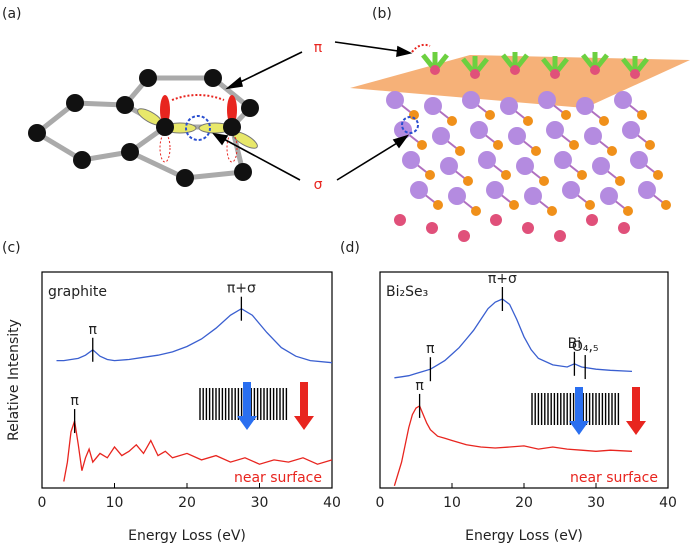 The image size is (692, 550). Describe the element at coordinates (247, 406) in the screenshot. I see `arrow-blue` at that location.